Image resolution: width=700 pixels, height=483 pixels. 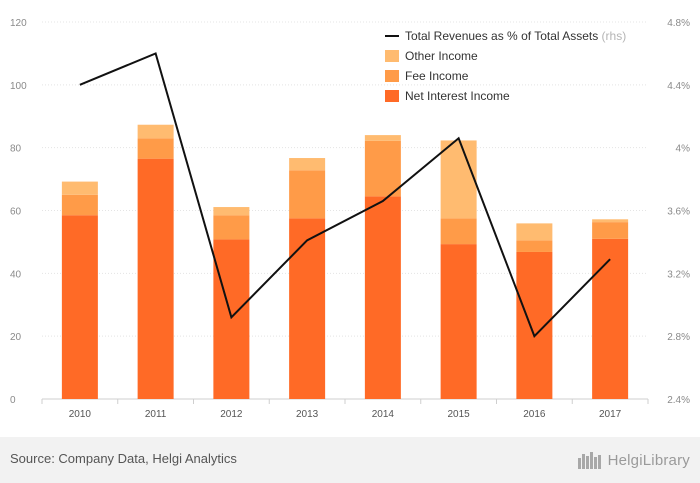 I want to click on y-axis-left: 0 20 40 60 80 100 120, so click(x=18, y=212).